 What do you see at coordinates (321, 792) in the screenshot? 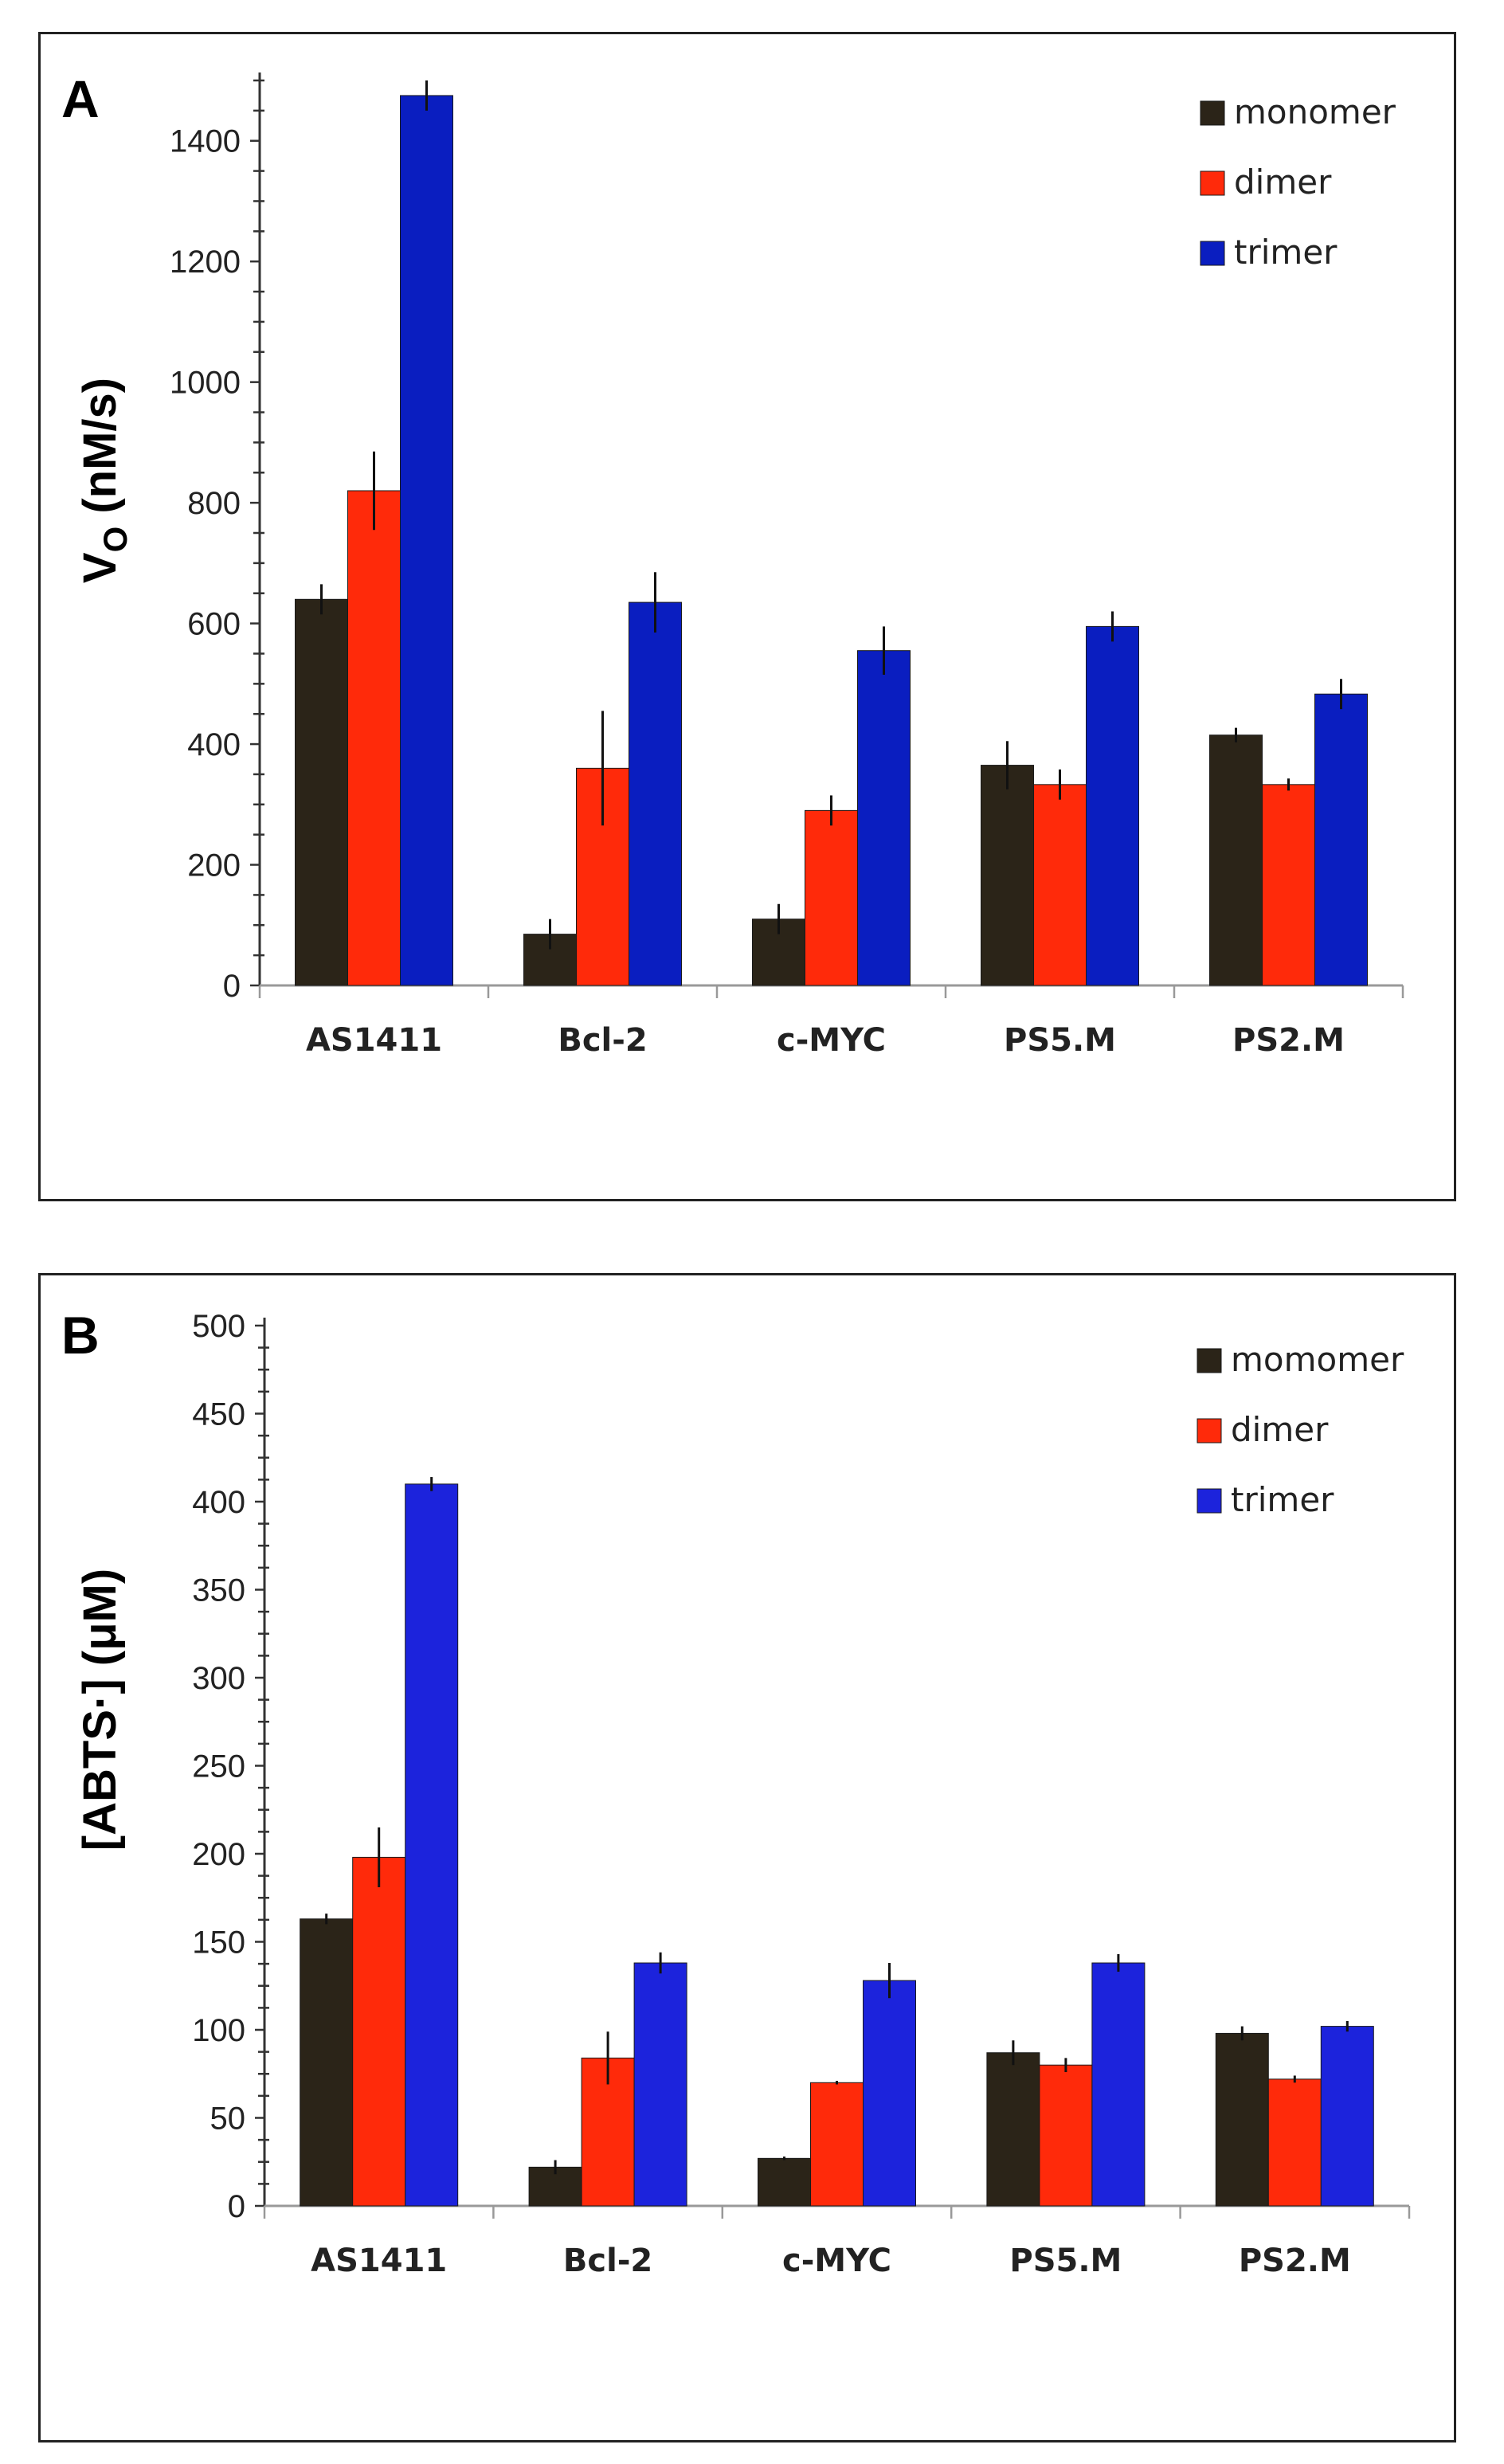
I see `bar-monomer-AS1411` at bounding box center [321, 792].